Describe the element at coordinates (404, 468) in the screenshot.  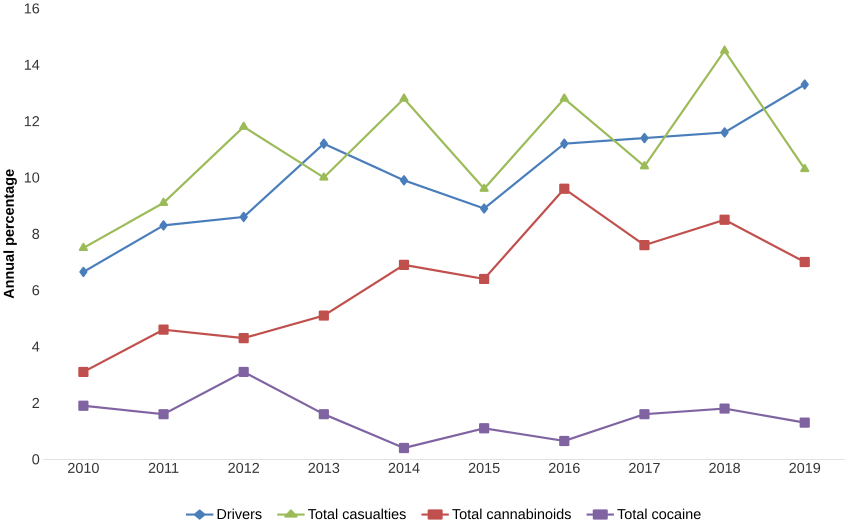
I see `x-tick-label: 2014` at that location.